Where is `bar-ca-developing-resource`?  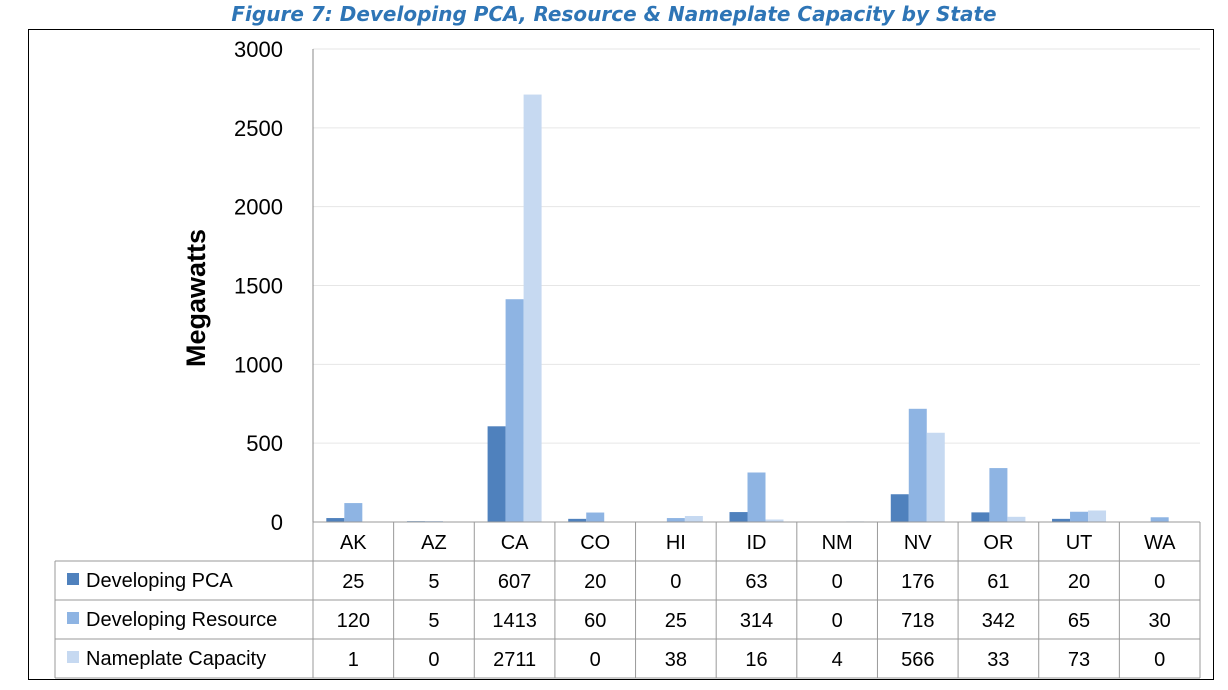 bar-ca-developing-resource is located at coordinates (514, 410).